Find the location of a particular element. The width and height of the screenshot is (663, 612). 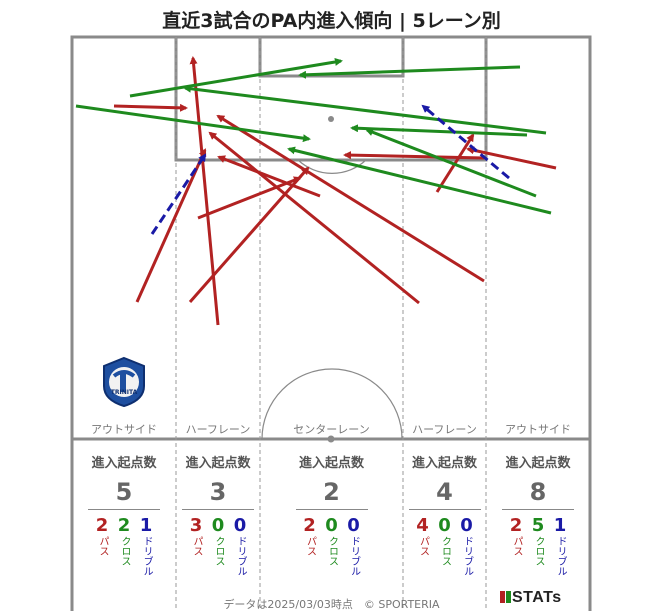

stat-total: 4 is located at coordinates (444, 492).